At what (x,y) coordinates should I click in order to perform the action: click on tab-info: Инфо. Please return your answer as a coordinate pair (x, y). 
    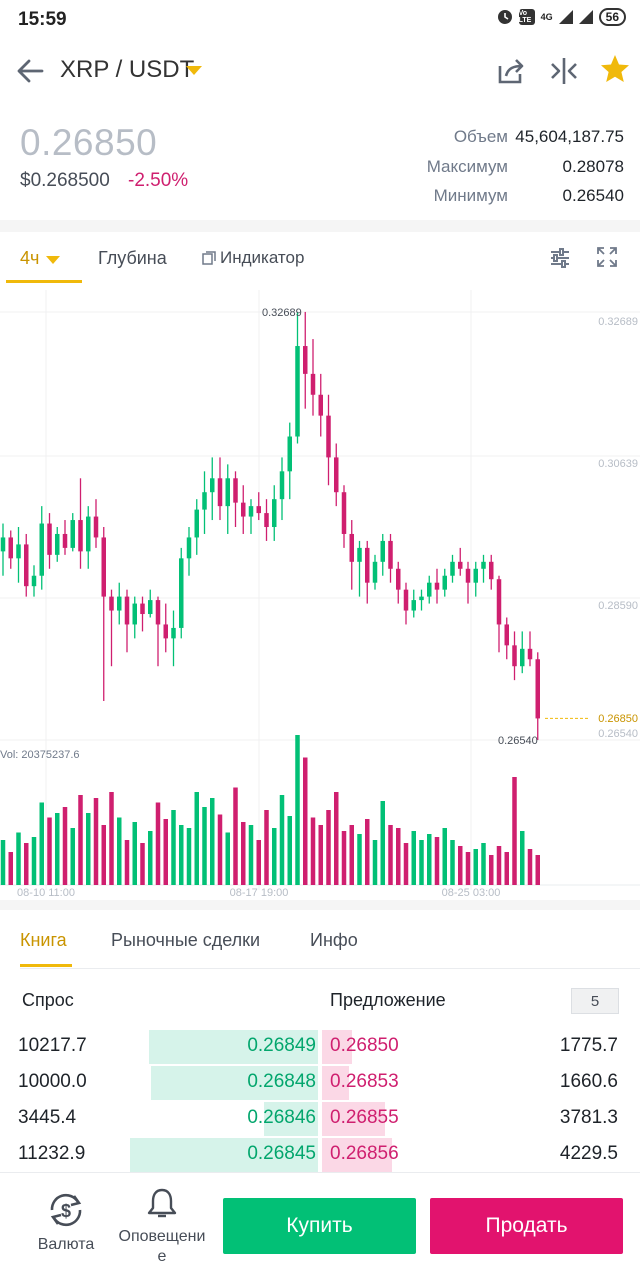
    Looking at the image, I should click on (334, 940).